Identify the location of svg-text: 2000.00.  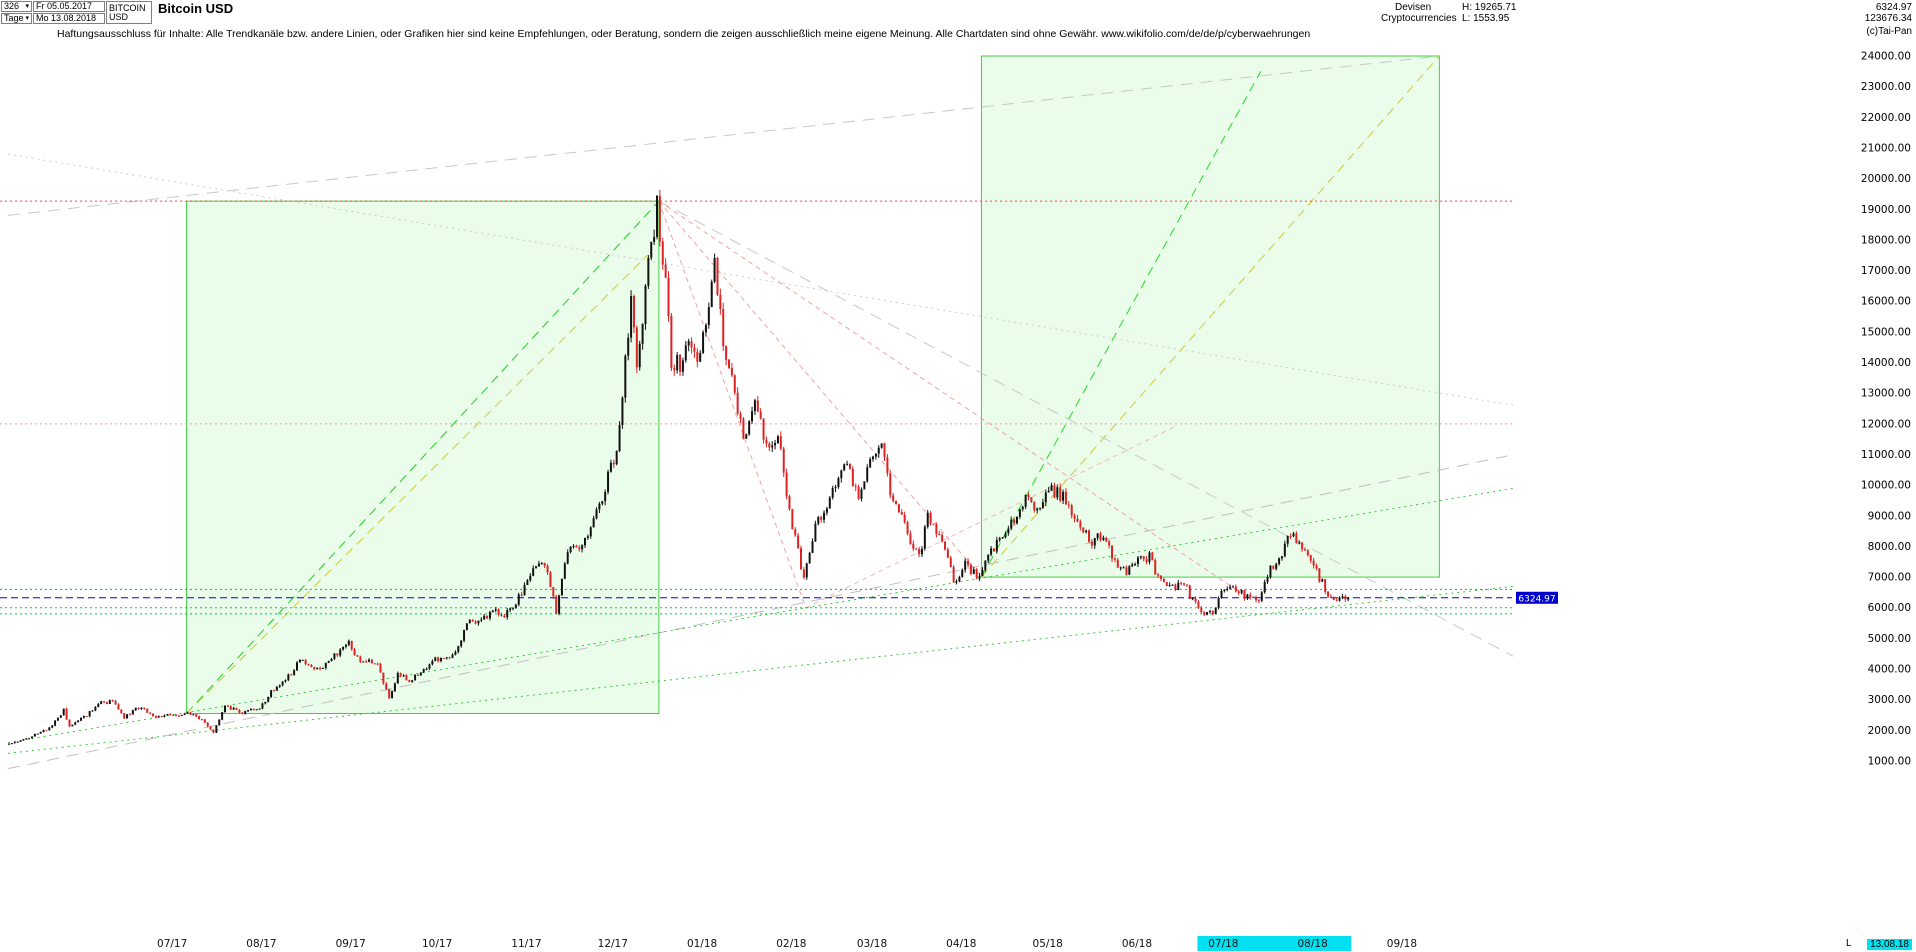
(1889, 731).